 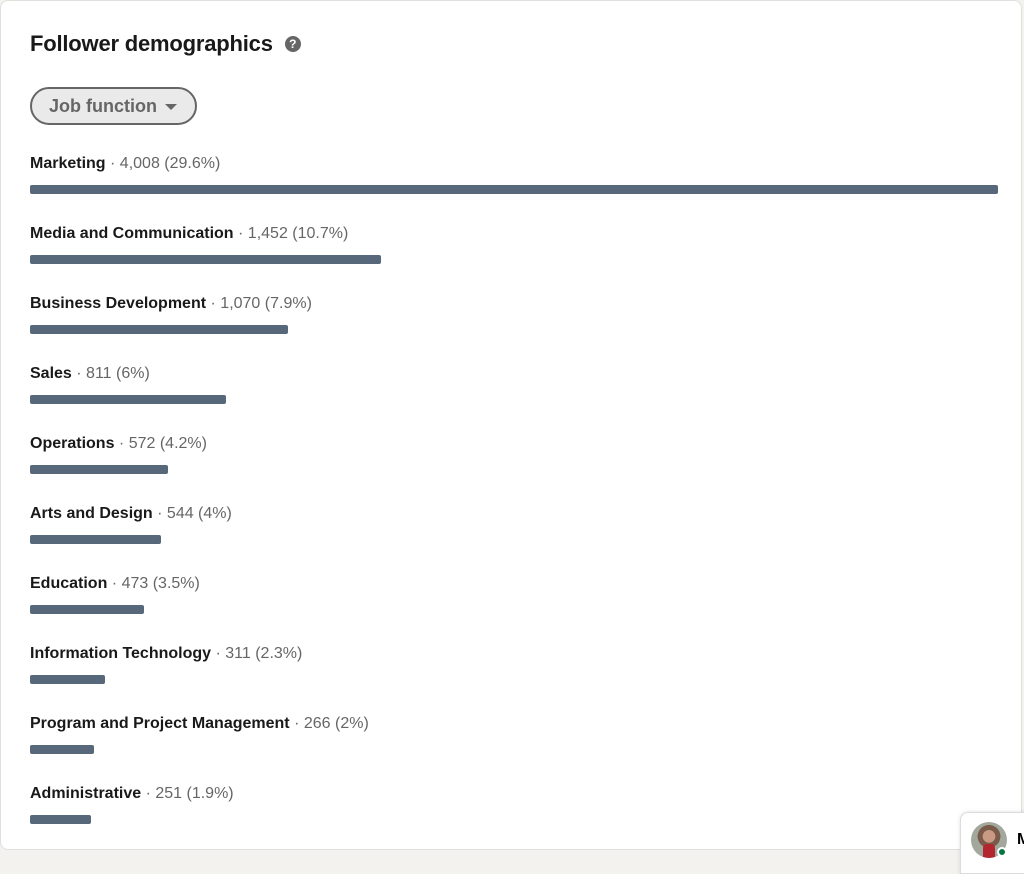 I want to click on caret-down-icon, so click(x=170, y=107).